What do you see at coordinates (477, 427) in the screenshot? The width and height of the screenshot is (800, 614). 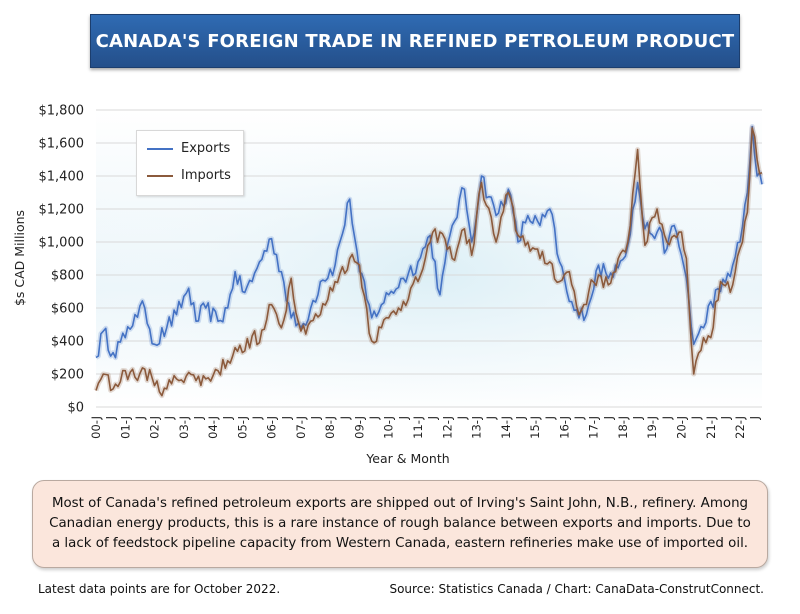 I see `x-tick-label: 13-J` at bounding box center [477, 427].